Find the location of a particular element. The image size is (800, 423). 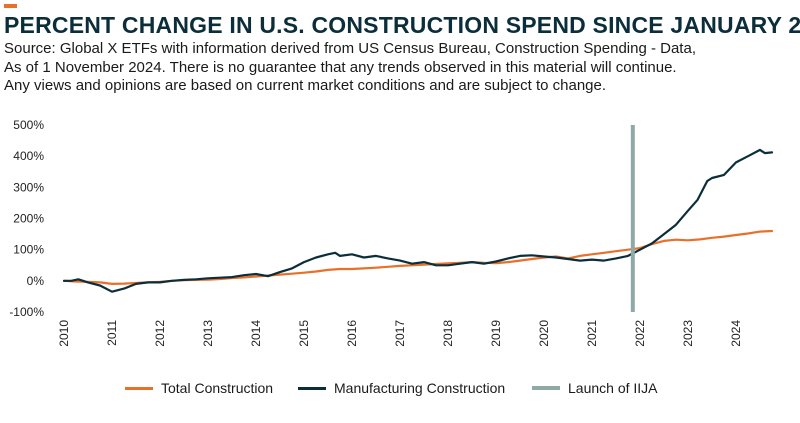

y-tick-label: 400% is located at coordinates (28, 156).